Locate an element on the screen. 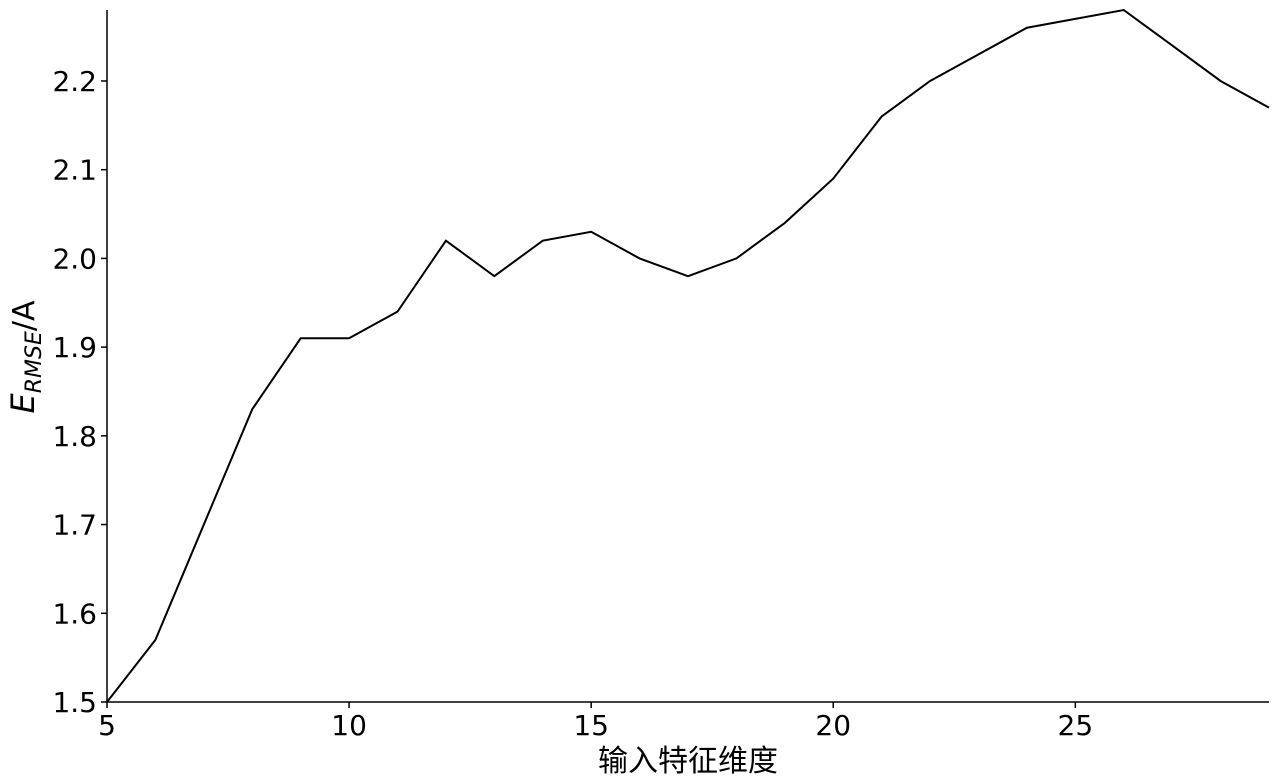  y-tick-label: 1.5 is located at coordinates (74, 702).